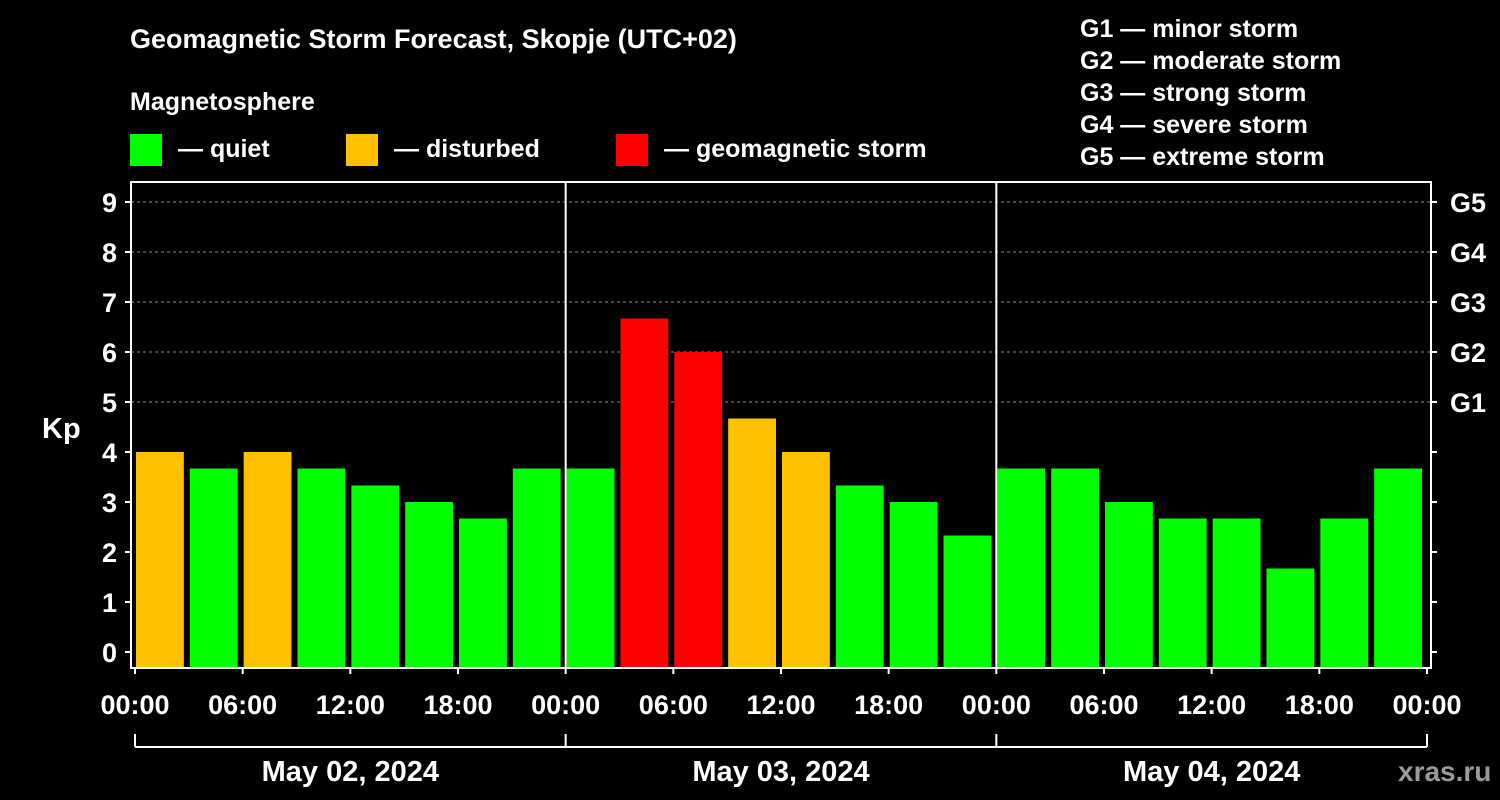 The height and width of the screenshot is (800, 1500). What do you see at coordinates (1426, 705) in the screenshot?
I see `x-tick-label-12: 00:00` at bounding box center [1426, 705].